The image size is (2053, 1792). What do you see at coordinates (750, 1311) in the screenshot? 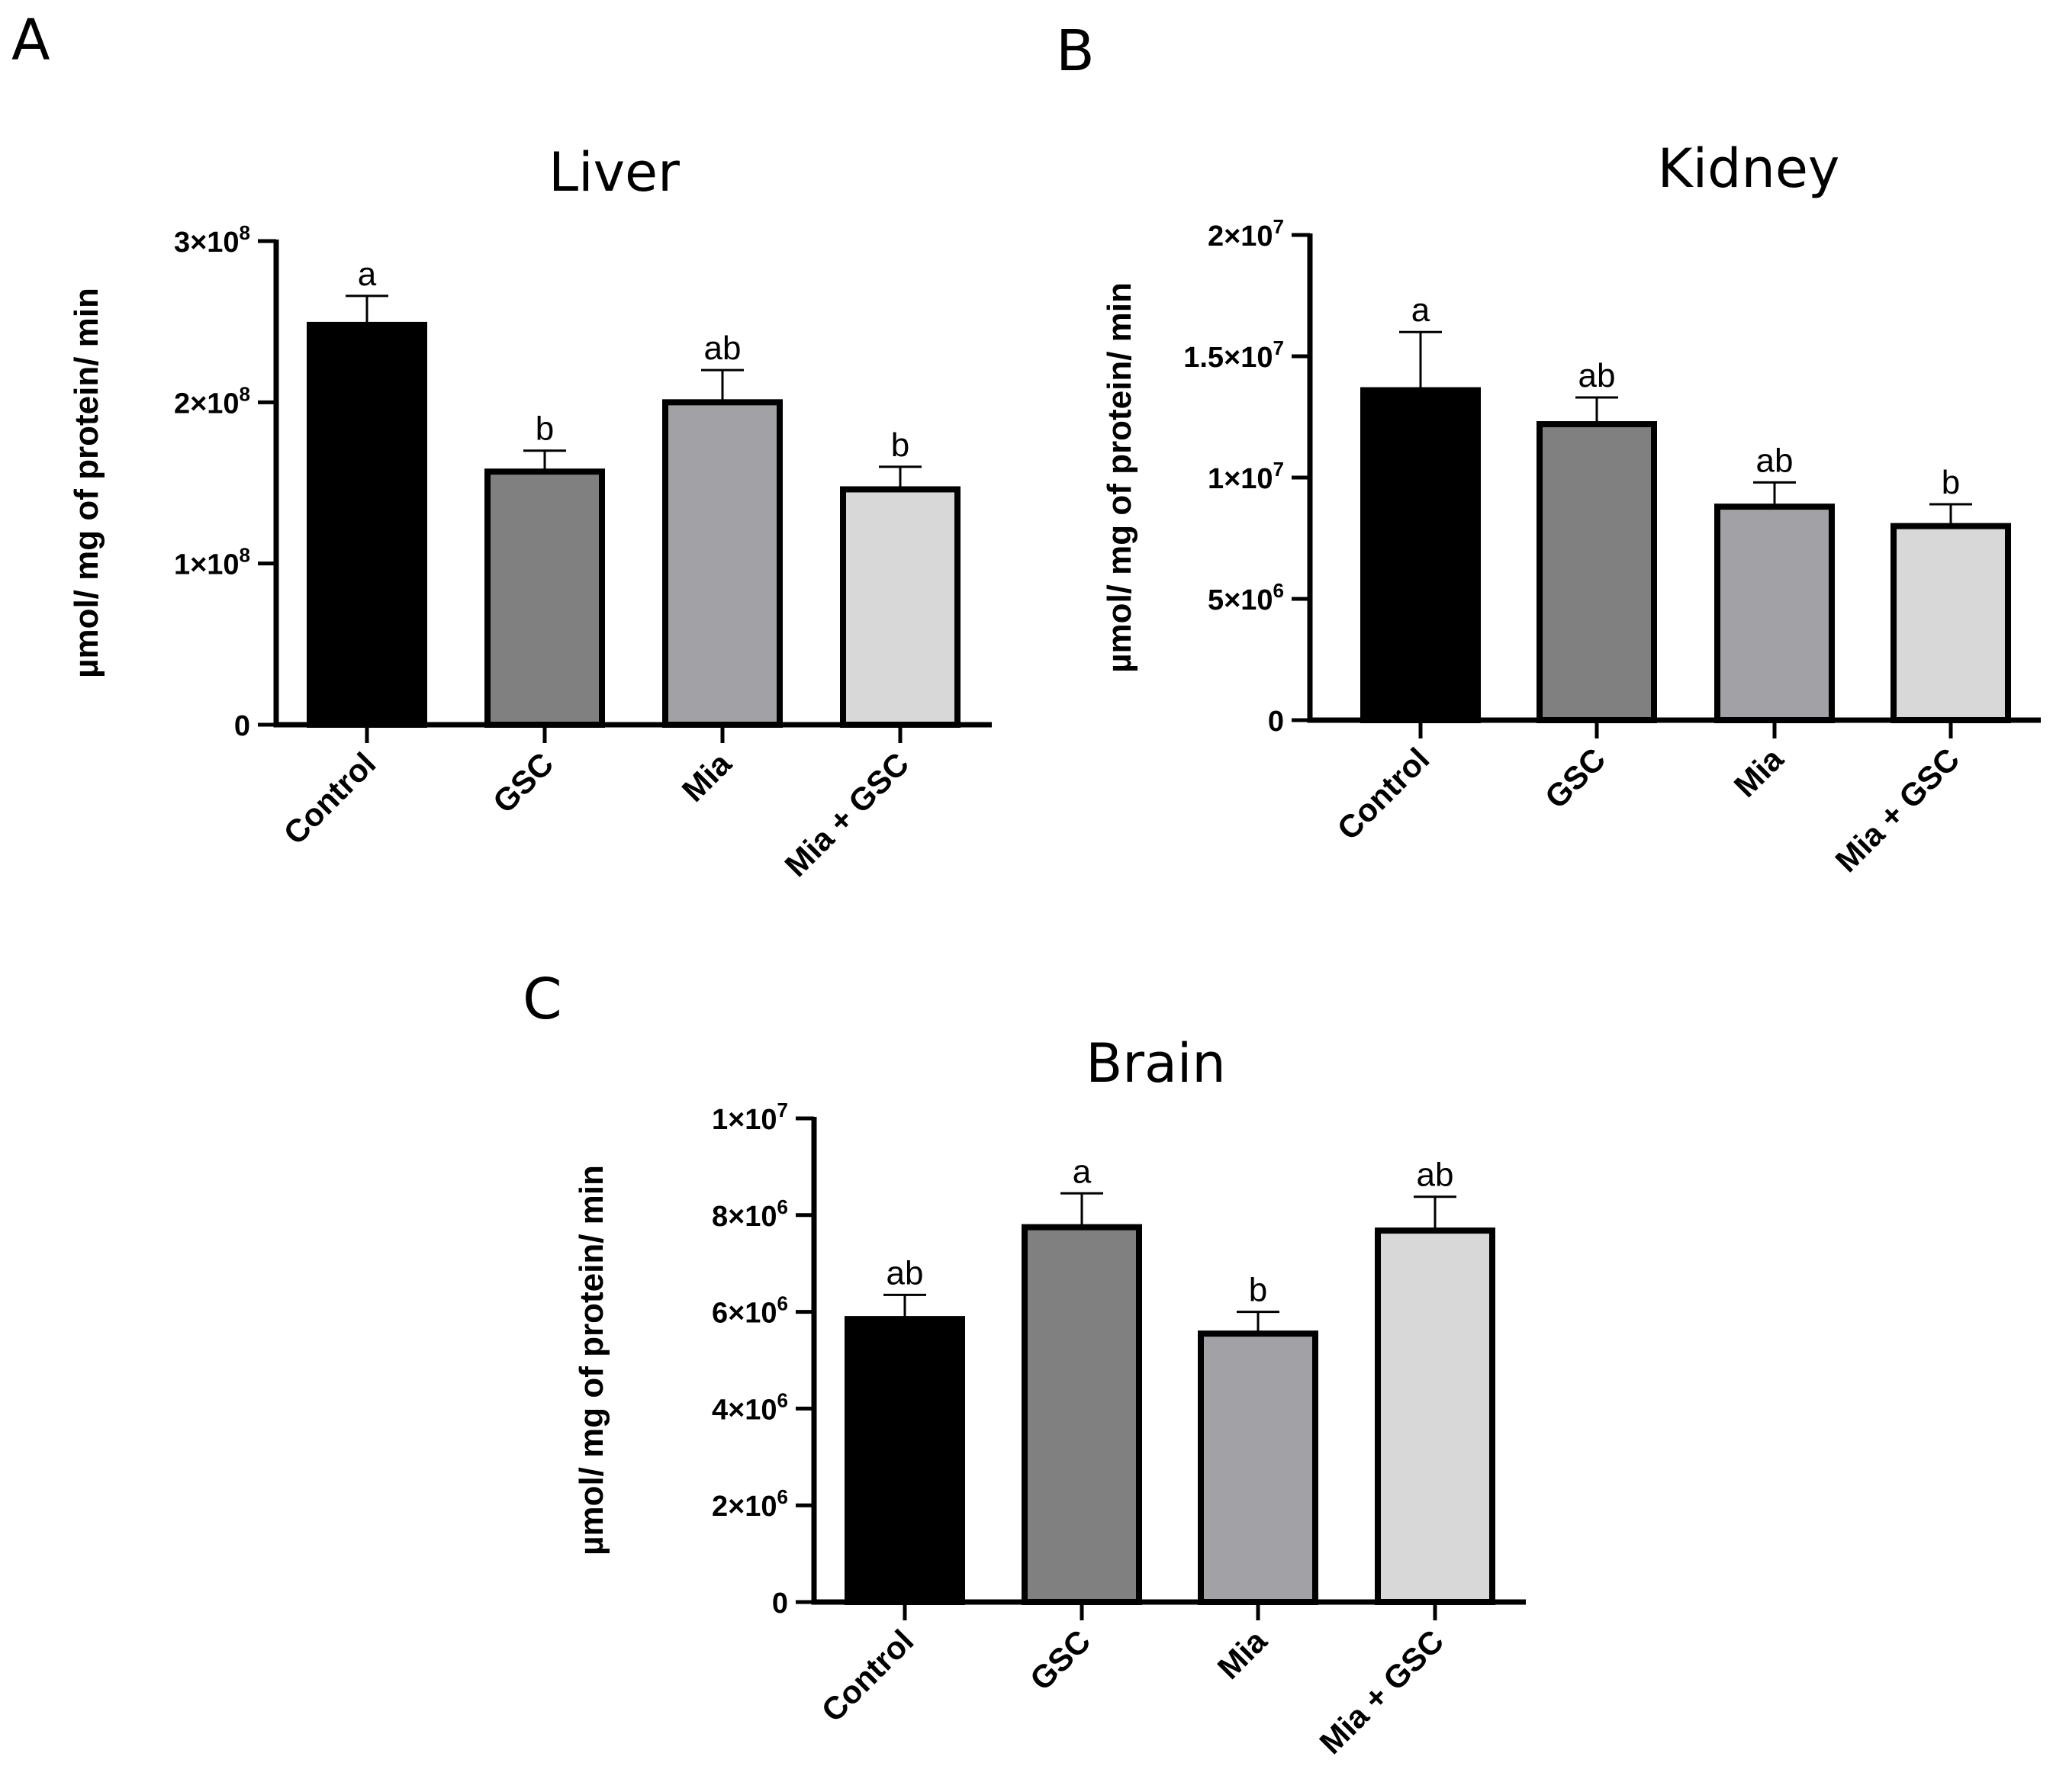
I see `y-tick-label: 6×10⁶` at bounding box center [750, 1311].